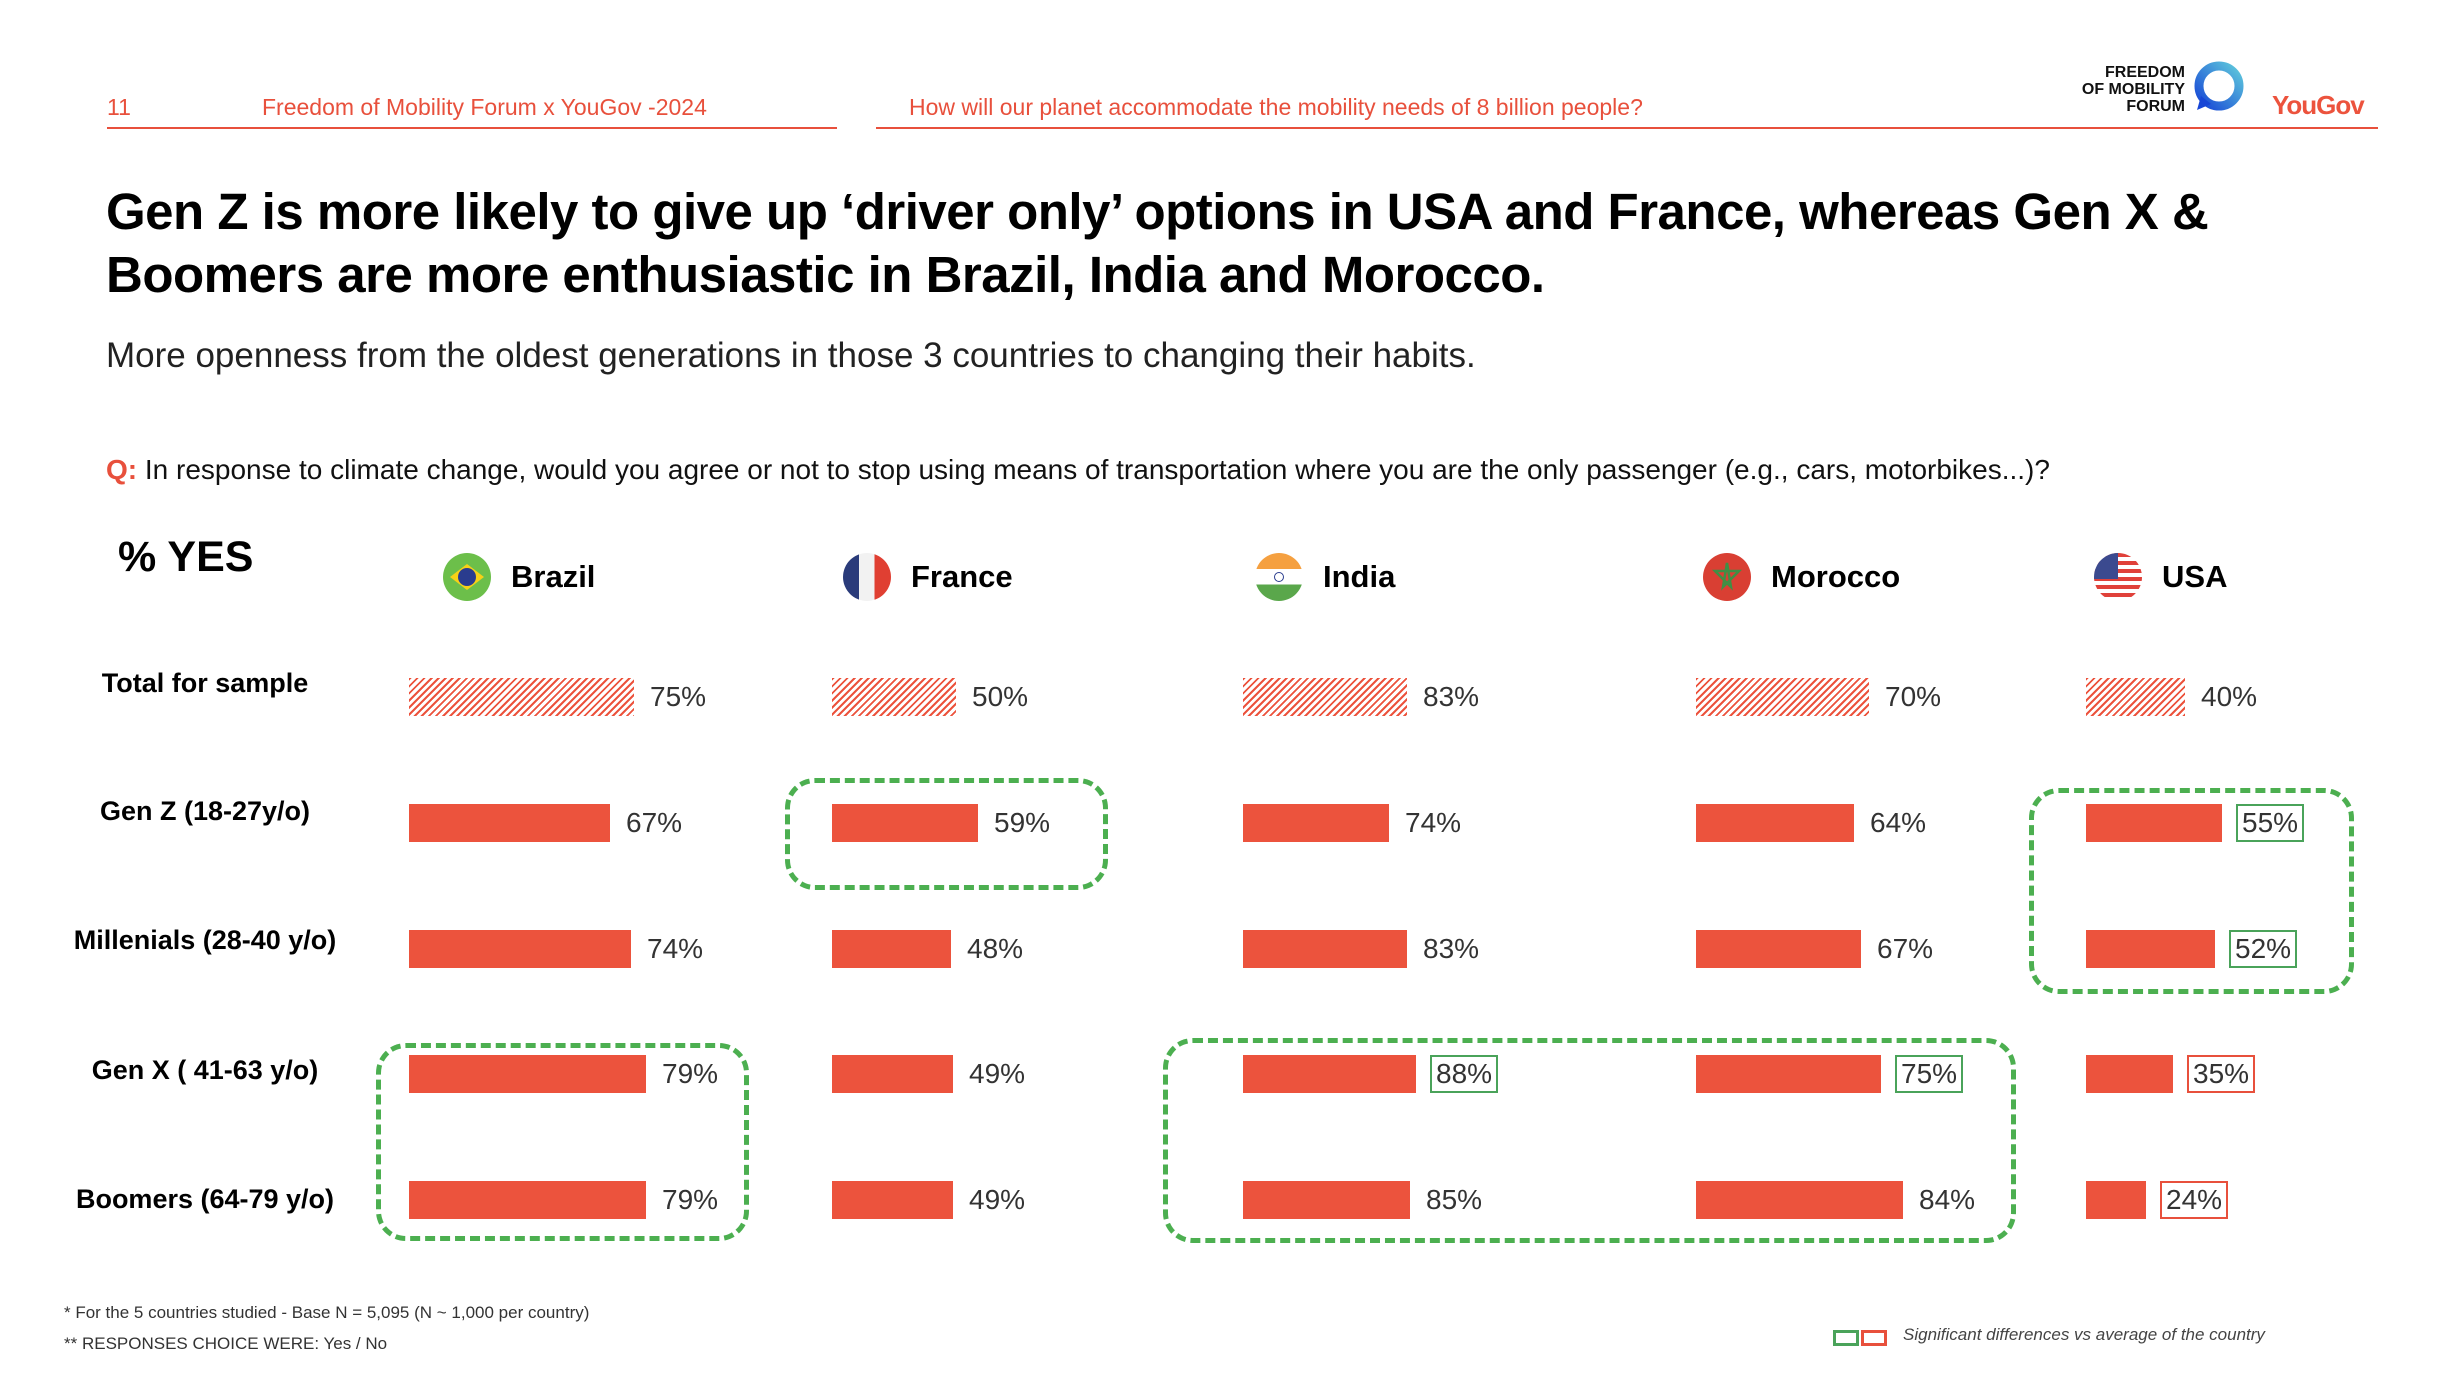 The image size is (2456, 1380). I want to click on data-label: 24%, so click(2194, 1200).